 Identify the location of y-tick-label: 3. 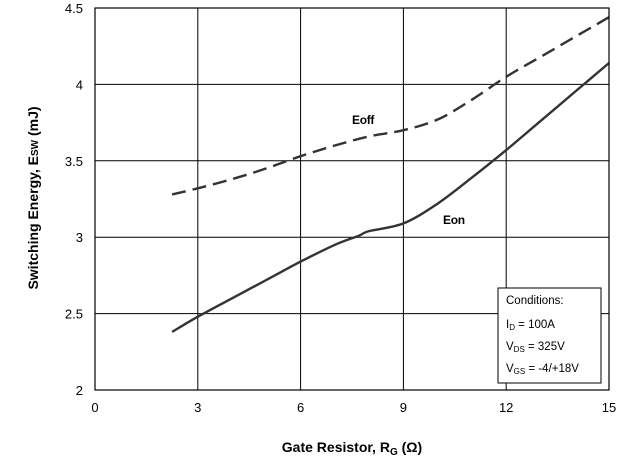
(79, 237).